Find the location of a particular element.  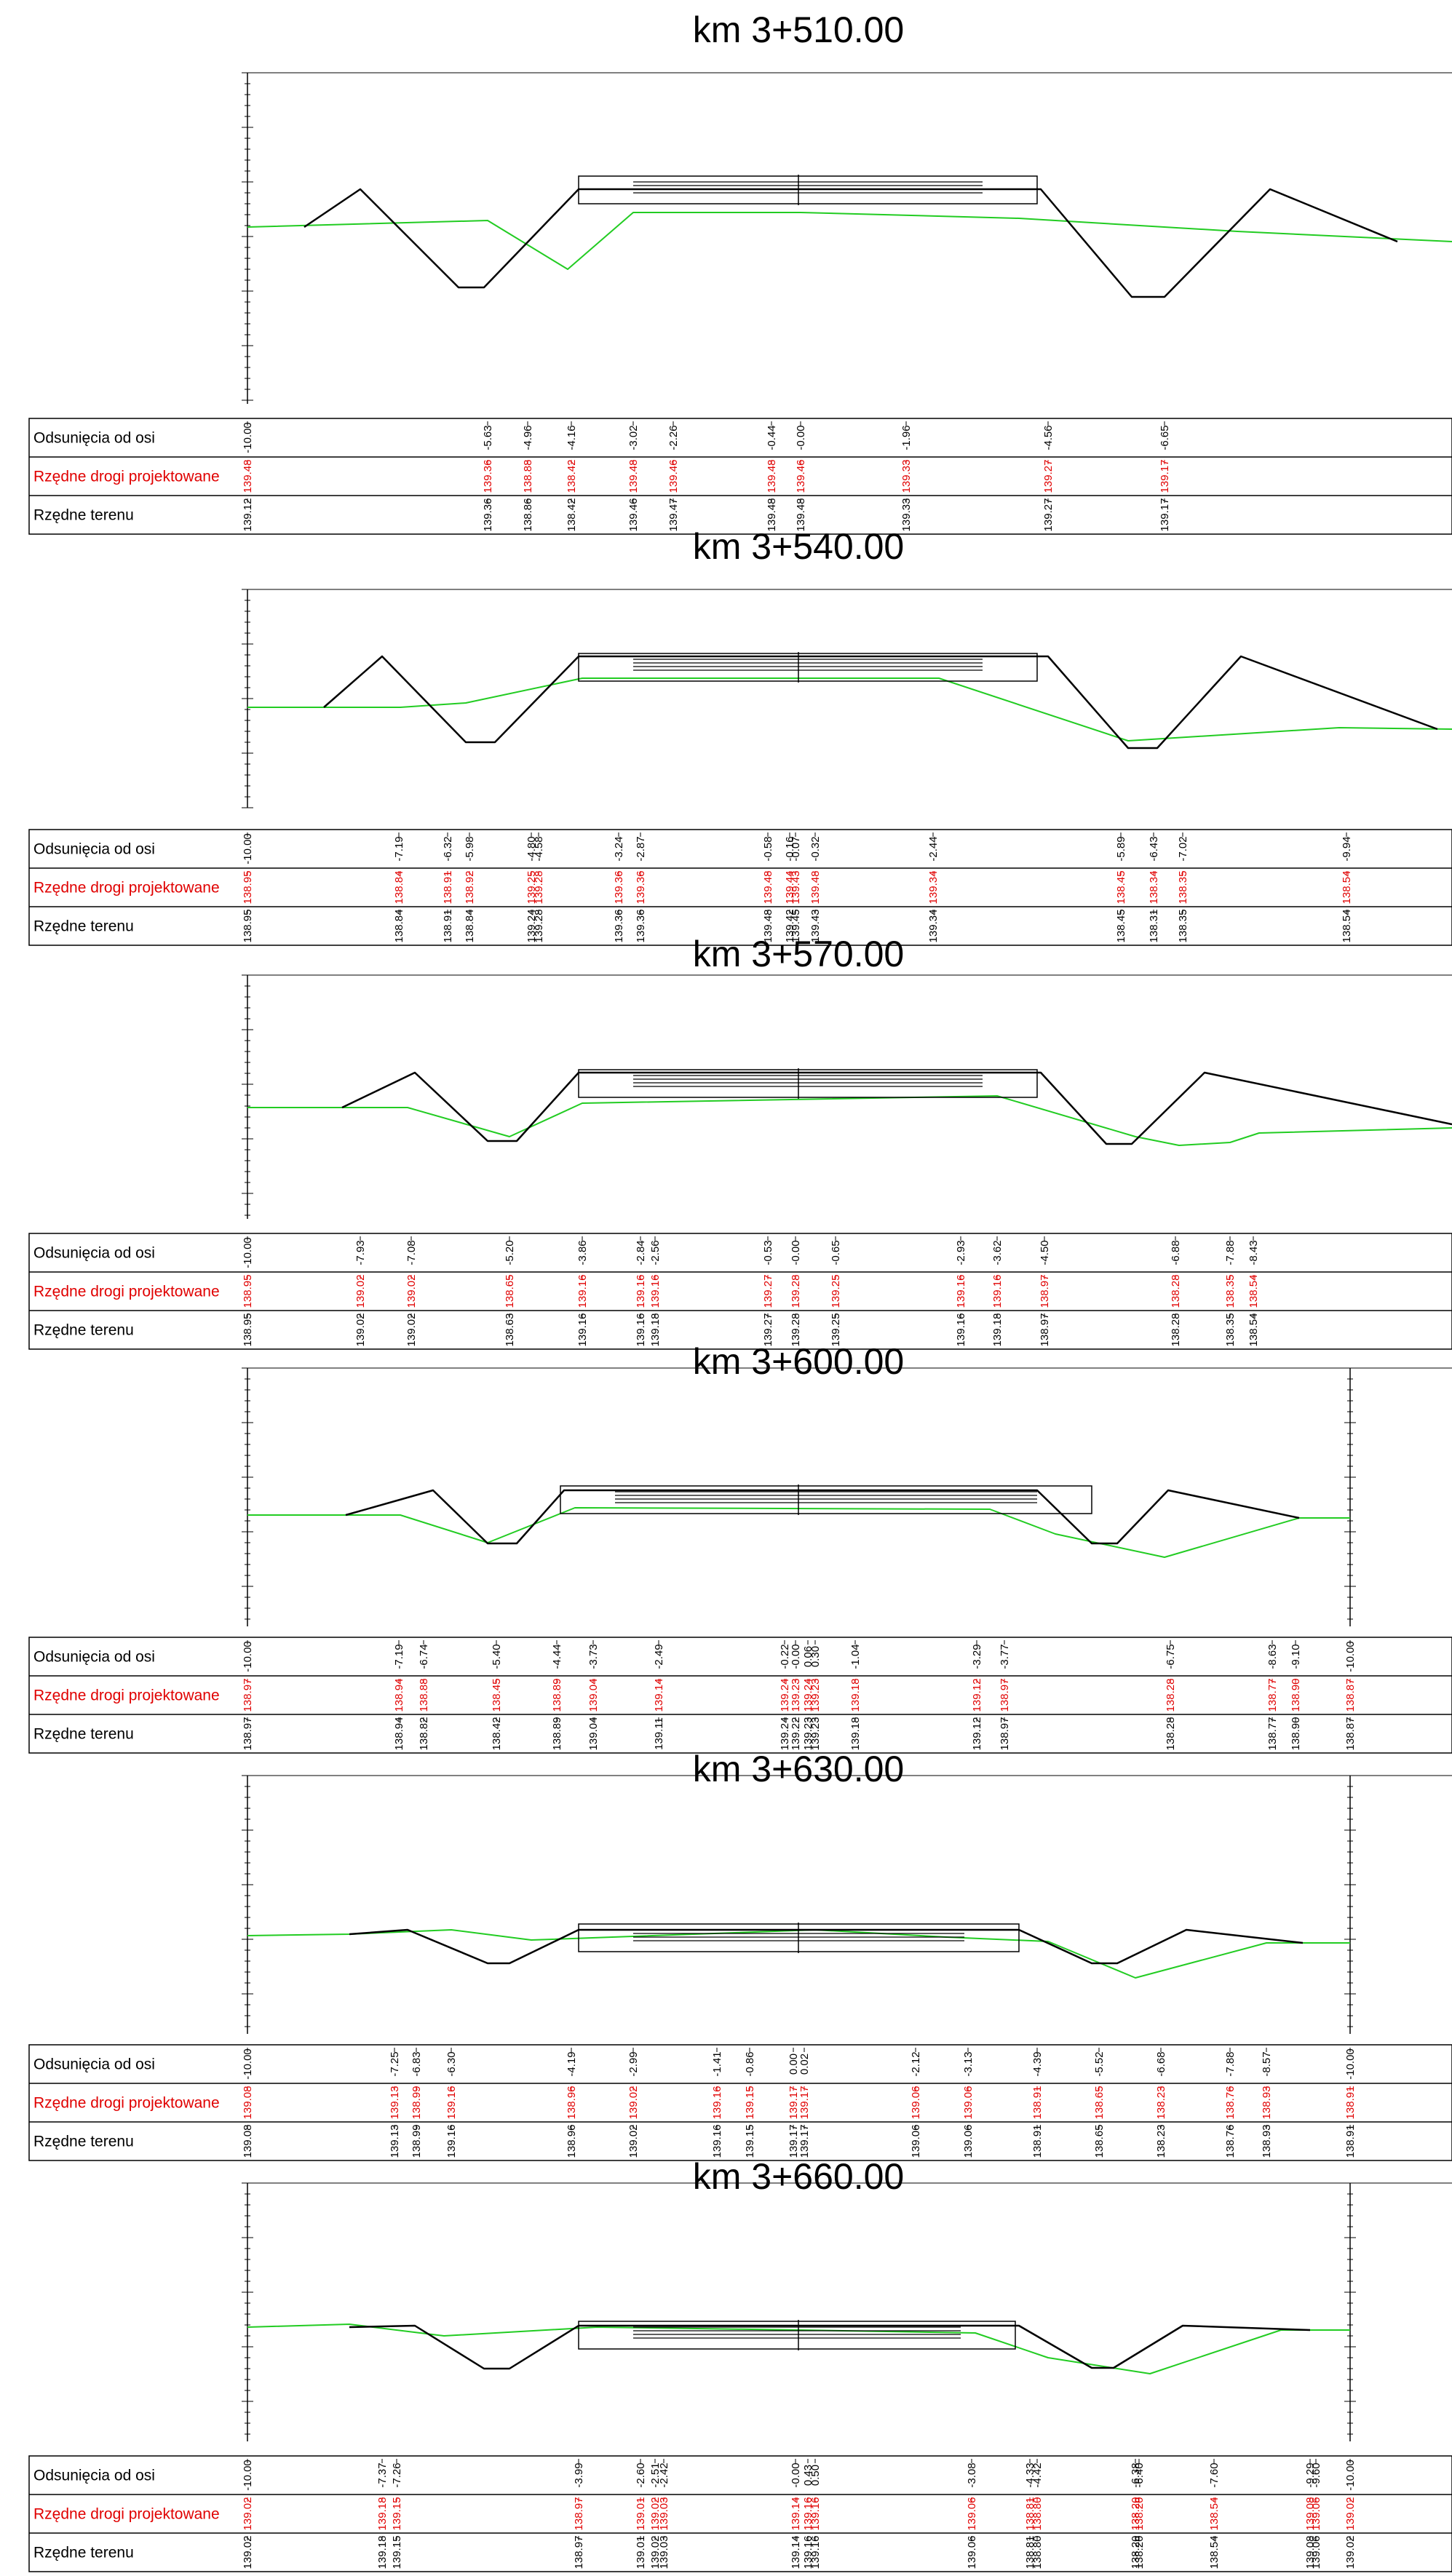

design-elevation-value: 138.94 is located at coordinates (399, 1695).